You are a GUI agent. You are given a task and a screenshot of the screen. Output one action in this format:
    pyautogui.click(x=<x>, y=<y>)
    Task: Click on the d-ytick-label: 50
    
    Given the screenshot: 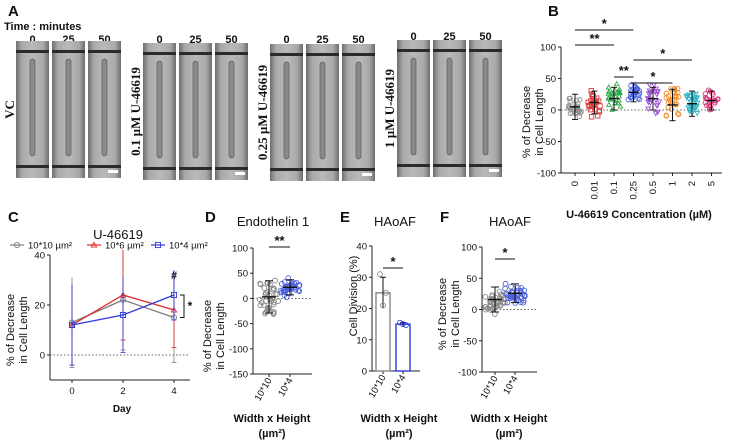 What is the action you would take?
    pyautogui.click(x=242, y=274)
    